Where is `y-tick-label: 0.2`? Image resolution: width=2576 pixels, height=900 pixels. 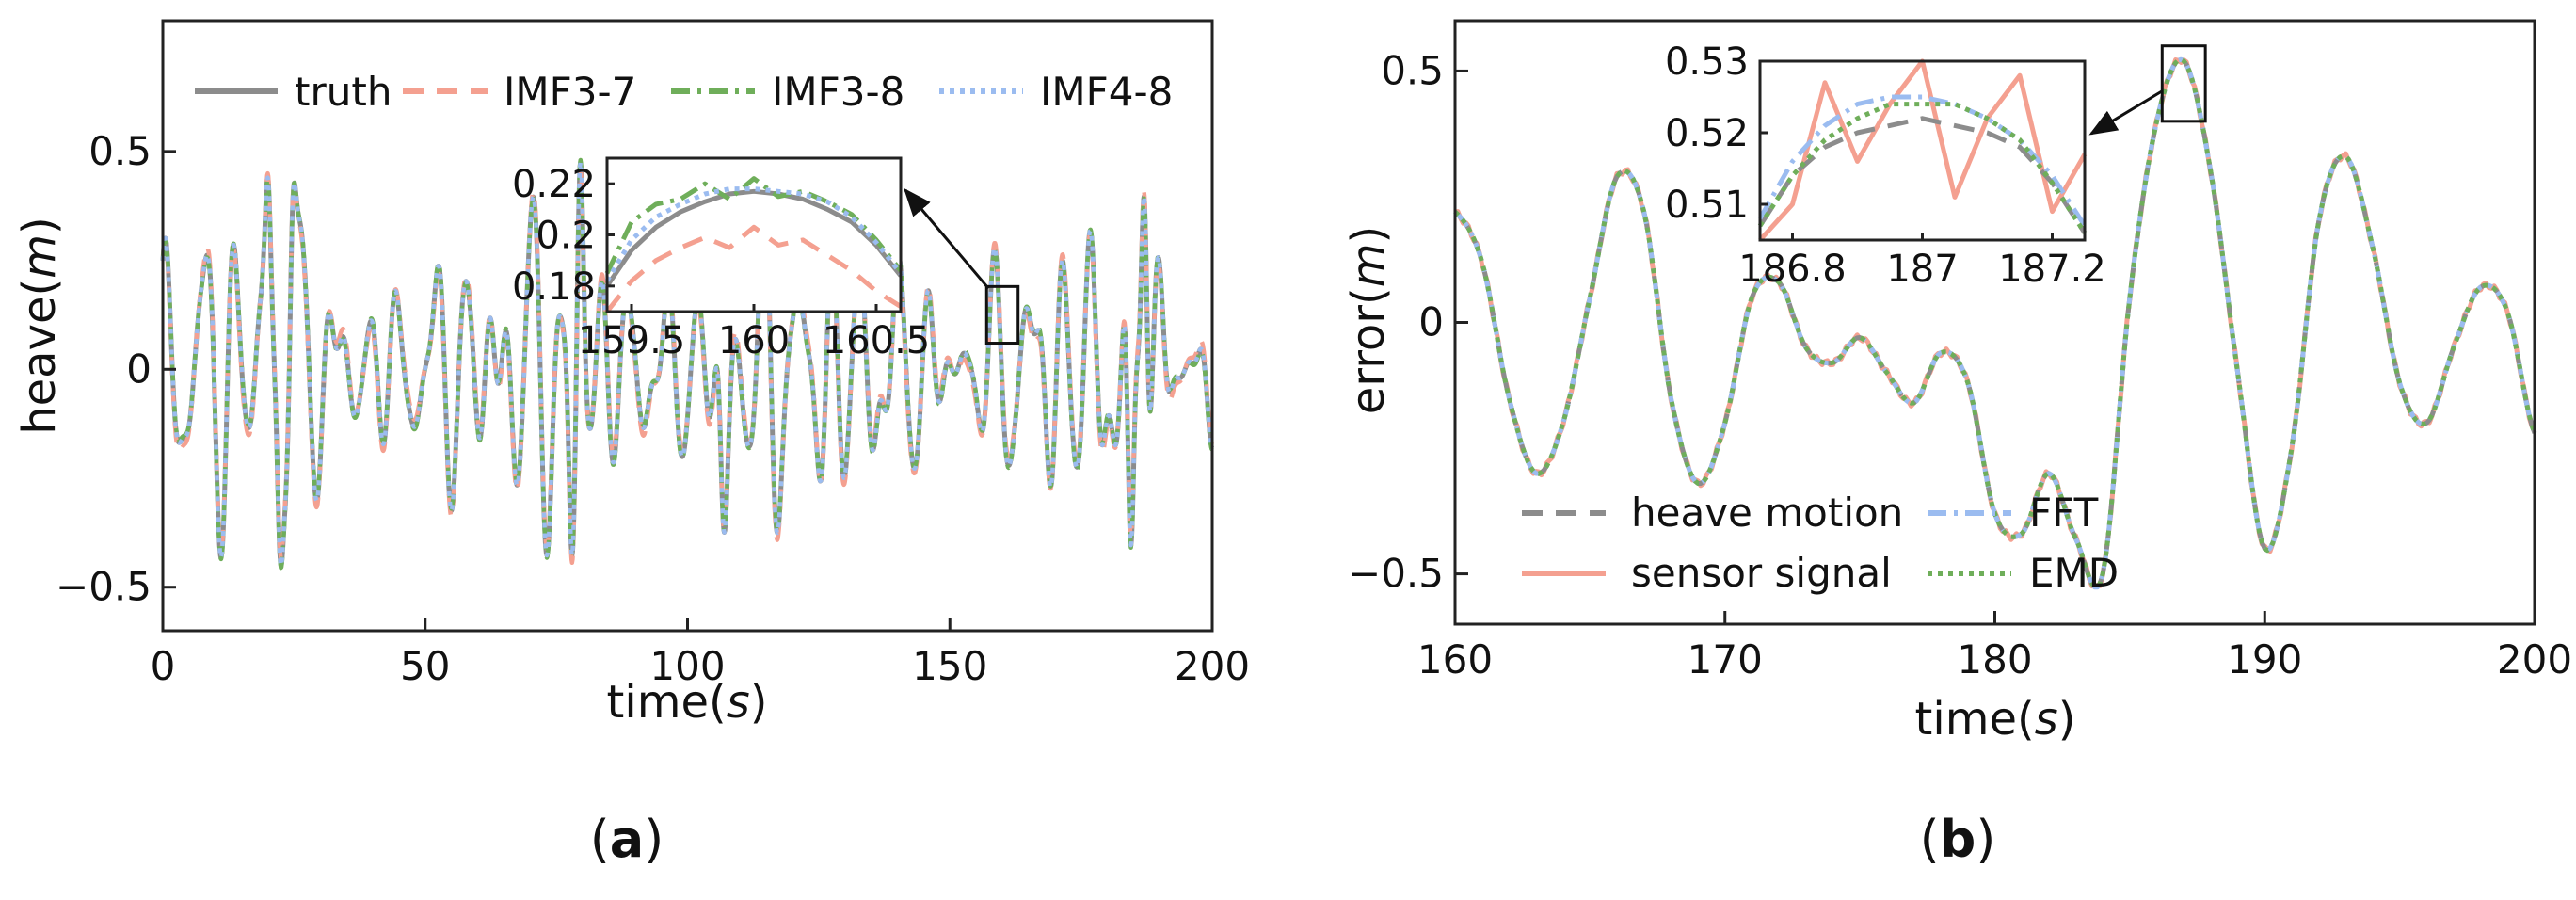 y-tick-label: 0.2 is located at coordinates (566, 236).